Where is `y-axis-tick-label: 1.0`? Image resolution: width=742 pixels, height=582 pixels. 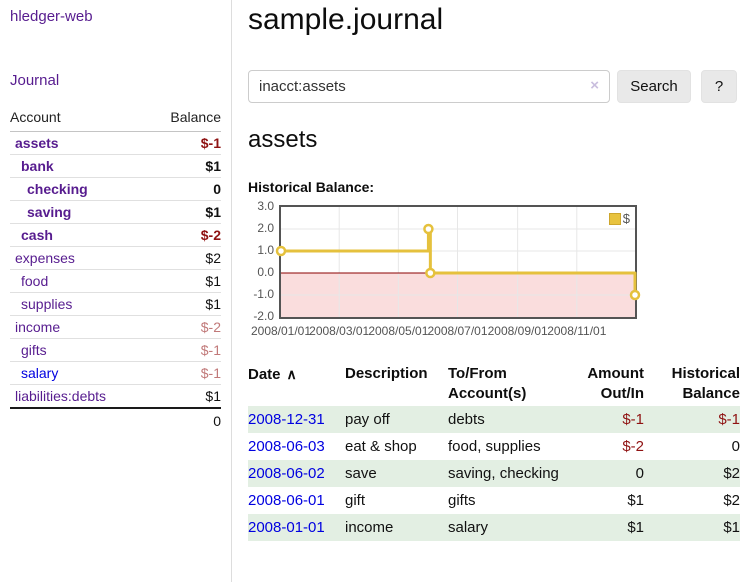
y-axis-tick-label: 1.0 is located at coordinates (265, 250).